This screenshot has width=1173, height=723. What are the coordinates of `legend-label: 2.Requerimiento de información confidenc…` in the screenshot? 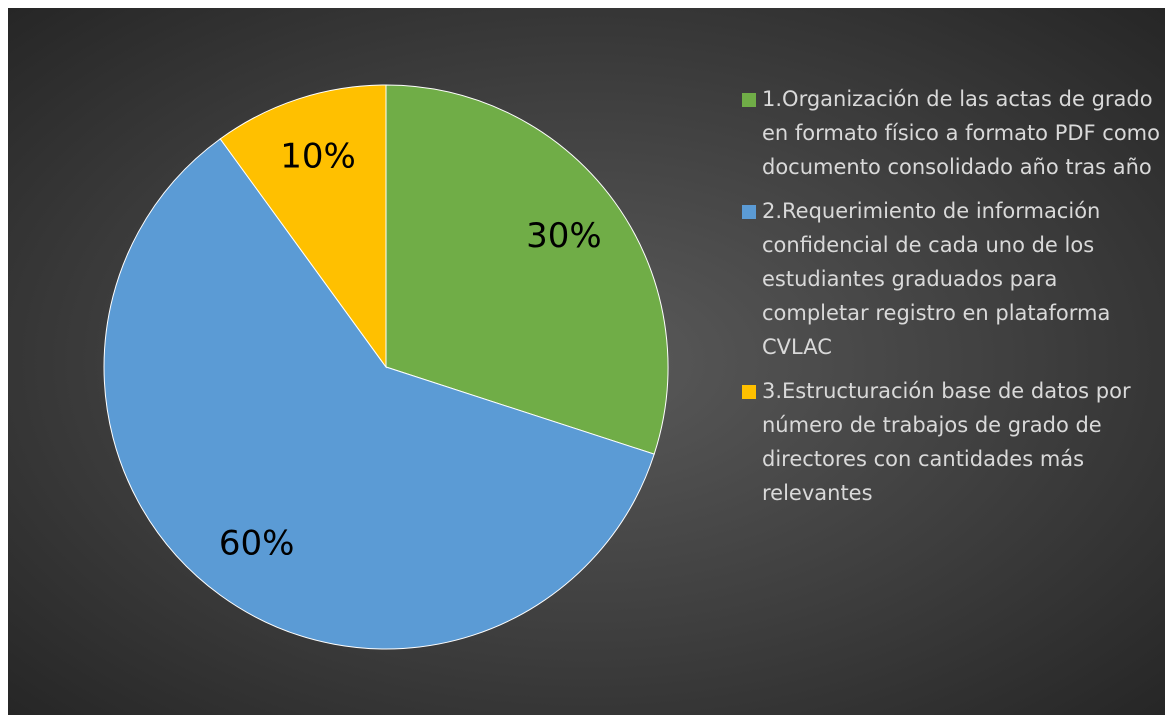 It's located at (936, 279).